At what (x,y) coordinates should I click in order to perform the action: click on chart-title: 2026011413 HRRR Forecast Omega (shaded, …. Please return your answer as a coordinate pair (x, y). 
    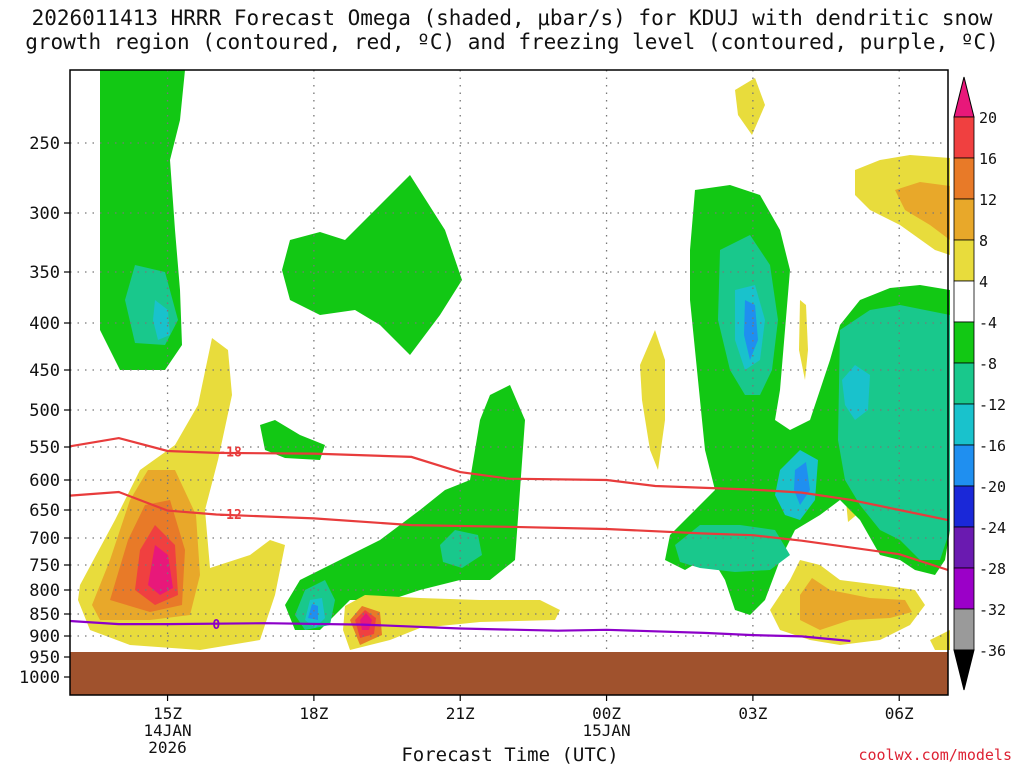
    Looking at the image, I should click on (512, 30).